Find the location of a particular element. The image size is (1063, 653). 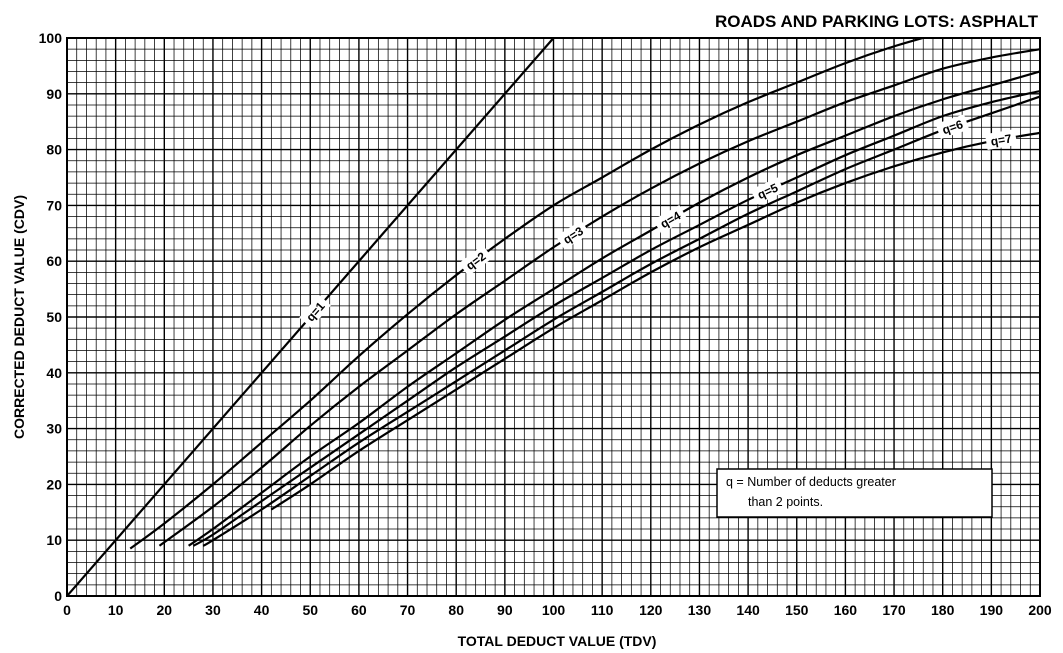

x-tick-label: 190 is located at coordinates (992, 610).